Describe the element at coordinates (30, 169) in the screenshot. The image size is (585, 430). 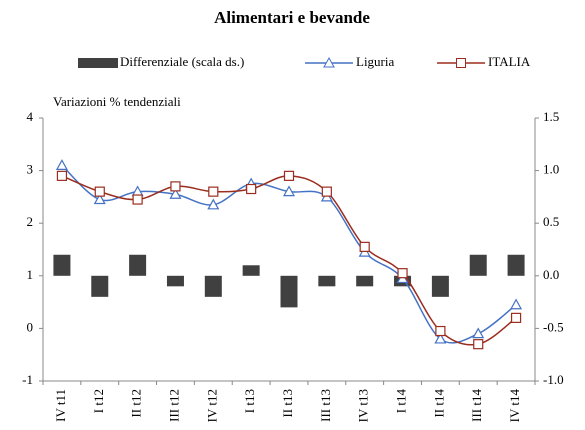
I see `y-tick-label: 3` at that location.